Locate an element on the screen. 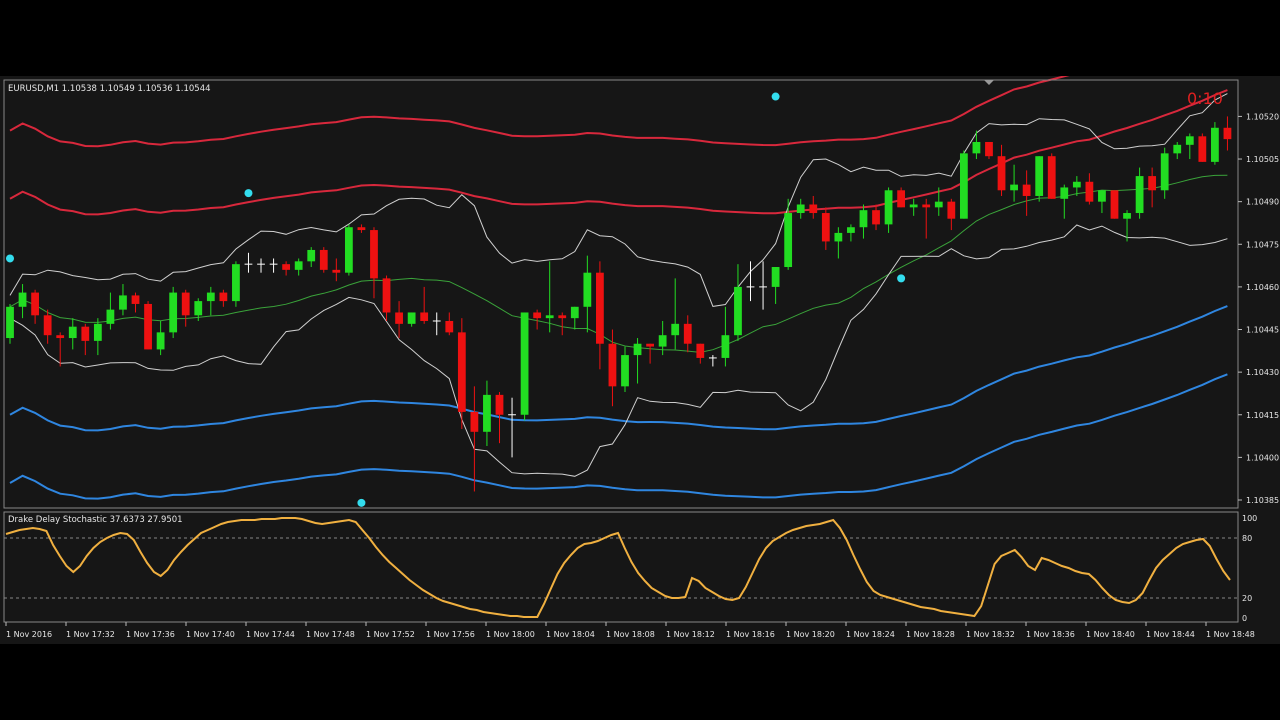 The width and height of the screenshot is (1280, 720). price-axis-label: 1.10445 is located at coordinates (1262, 330).